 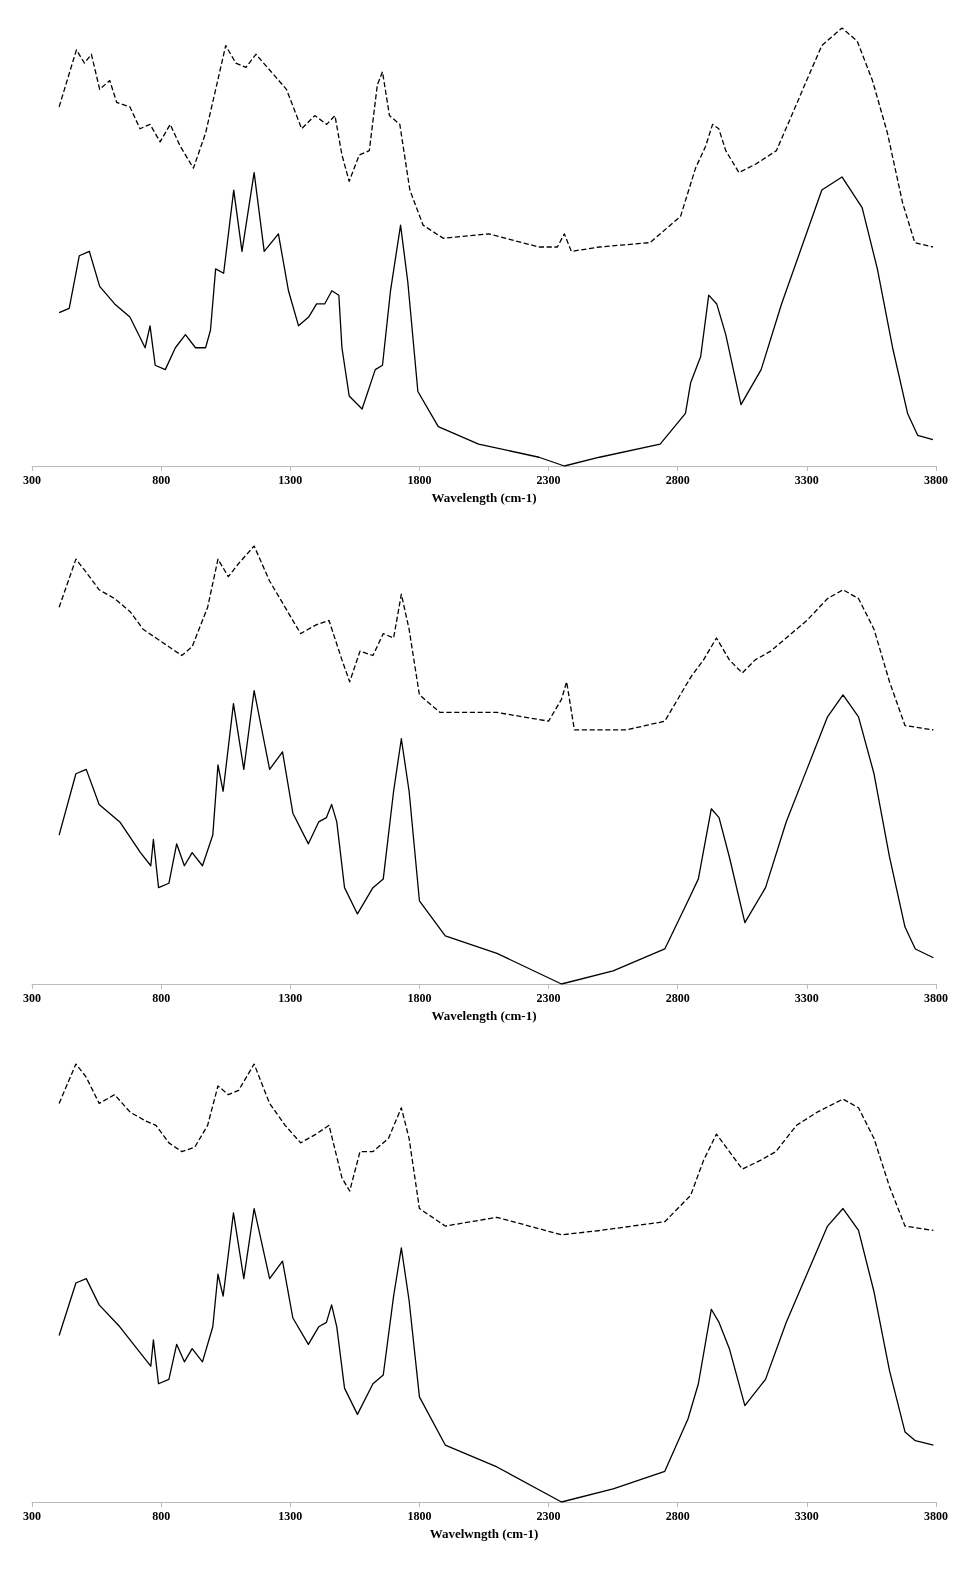 What do you see at coordinates (484, 1533) in the screenshot?
I see `x-axis-title: Wavelwngth (cm-1)` at bounding box center [484, 1533].